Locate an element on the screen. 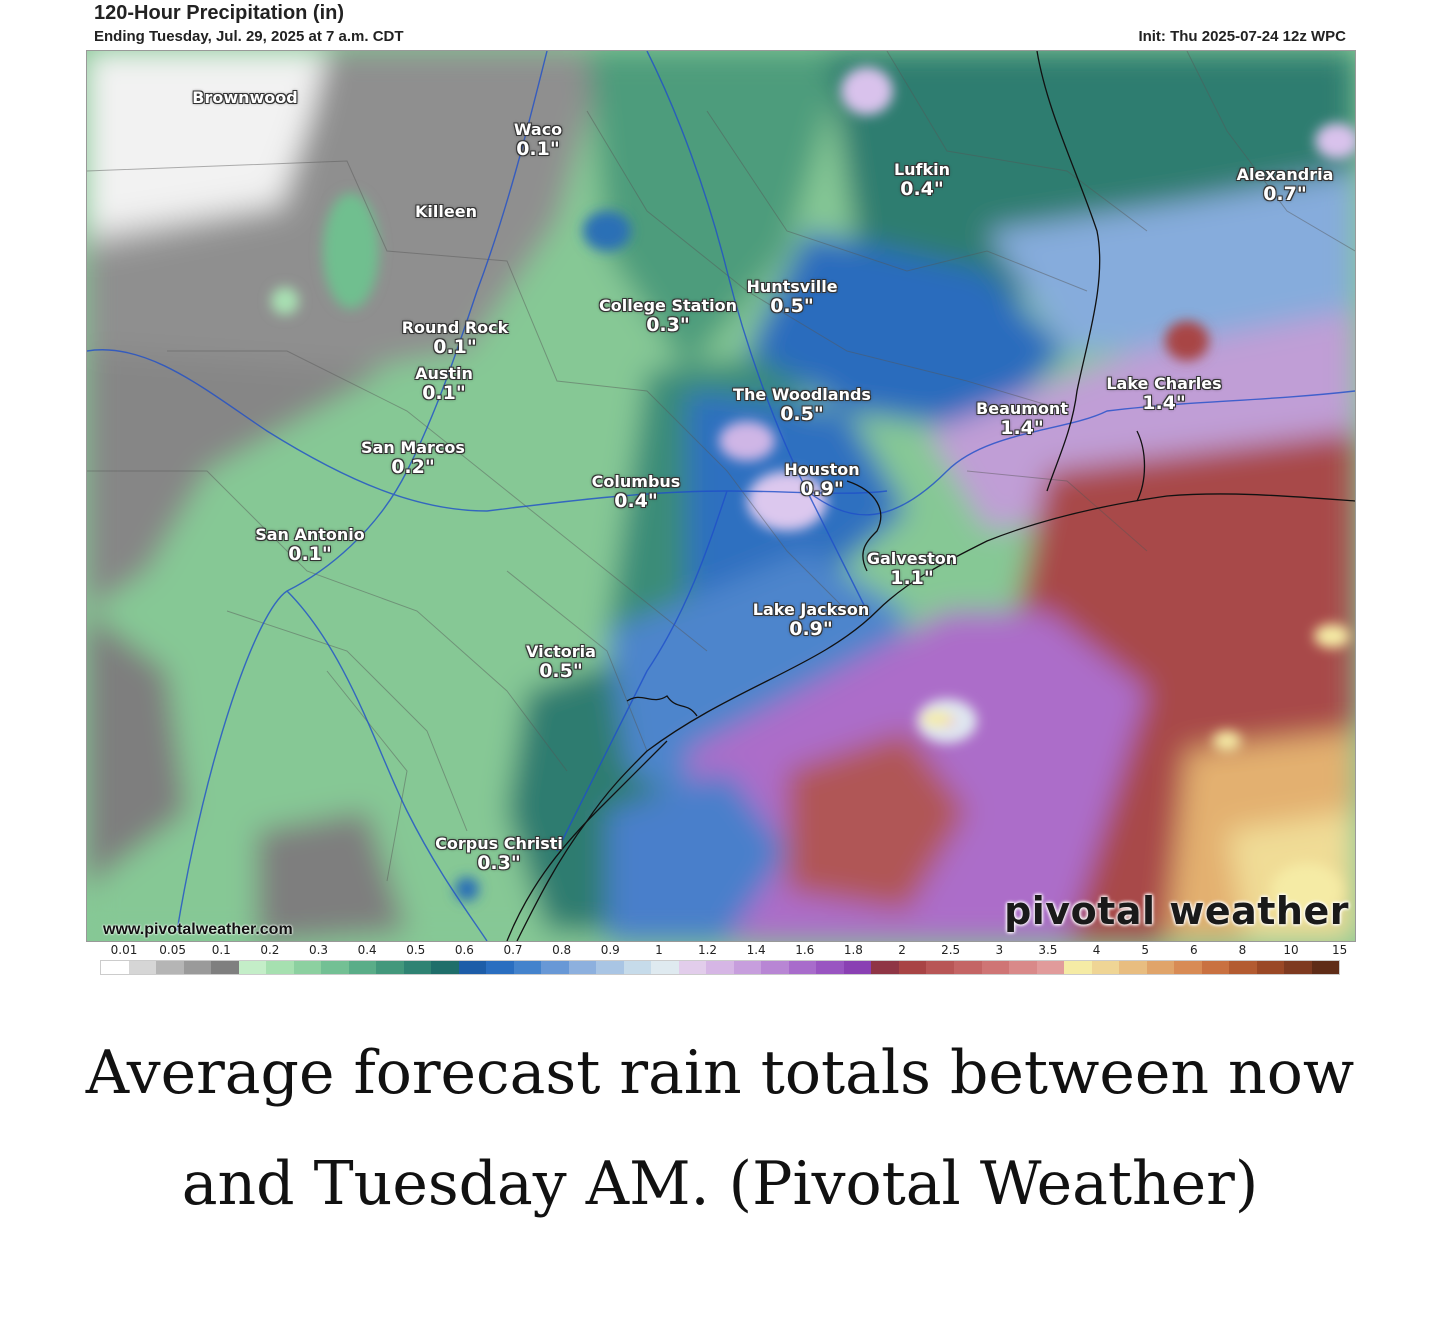 The width and height of the screenshot is (1440, 1343). city-label-killeen: Killeen is located at coordinates (446, 211).